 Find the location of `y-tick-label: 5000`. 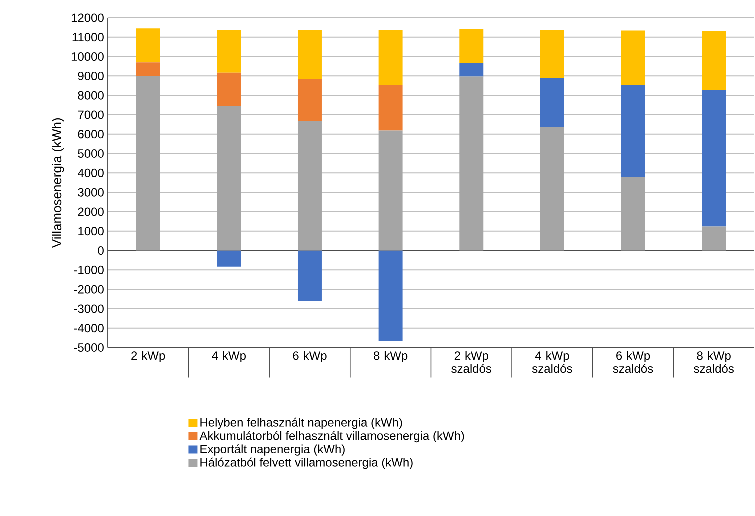

y-tick-label: 5000 is located at coordinates (91, 154).